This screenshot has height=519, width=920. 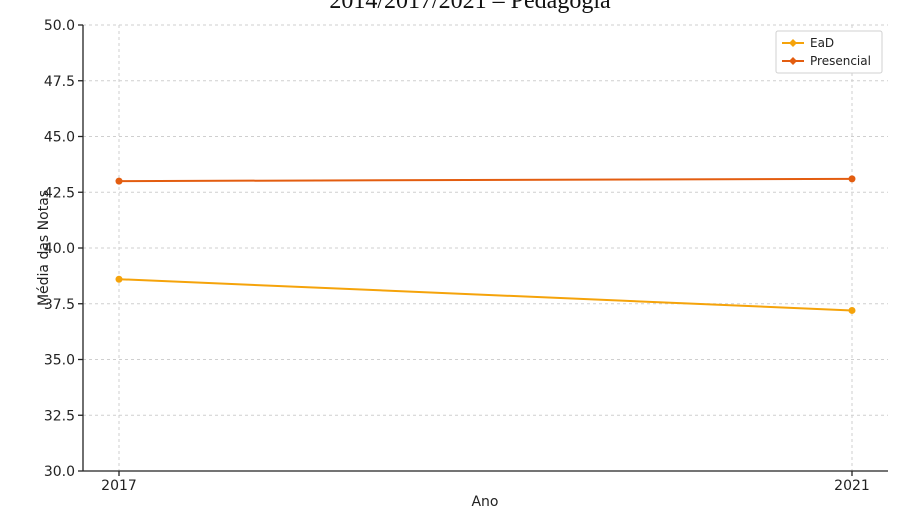 I want to click on y-axis-label: Média das Notas, so click(x=44, y=248).